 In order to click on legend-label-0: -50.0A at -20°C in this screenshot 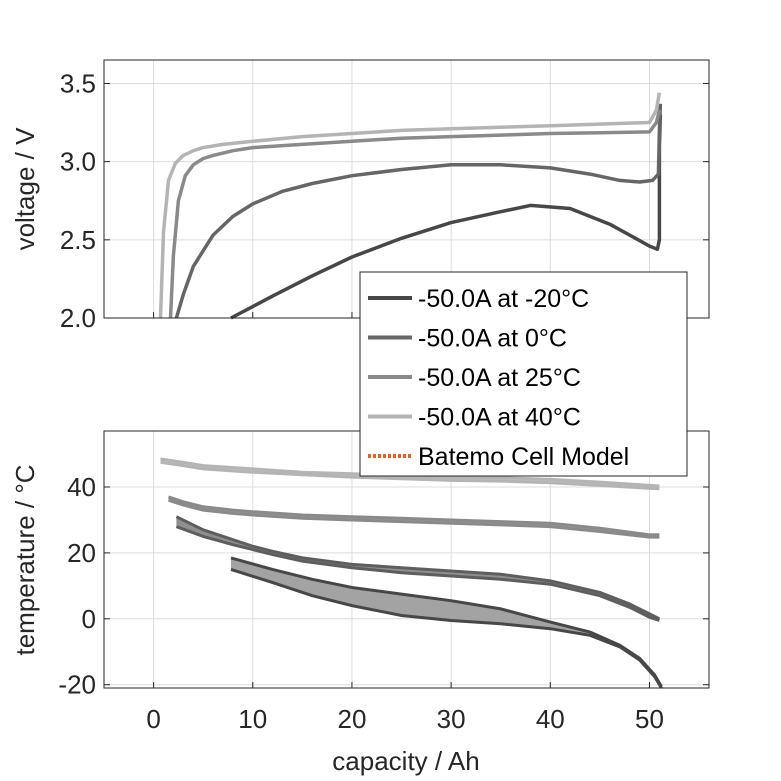, I will do `click(503, 299)`.